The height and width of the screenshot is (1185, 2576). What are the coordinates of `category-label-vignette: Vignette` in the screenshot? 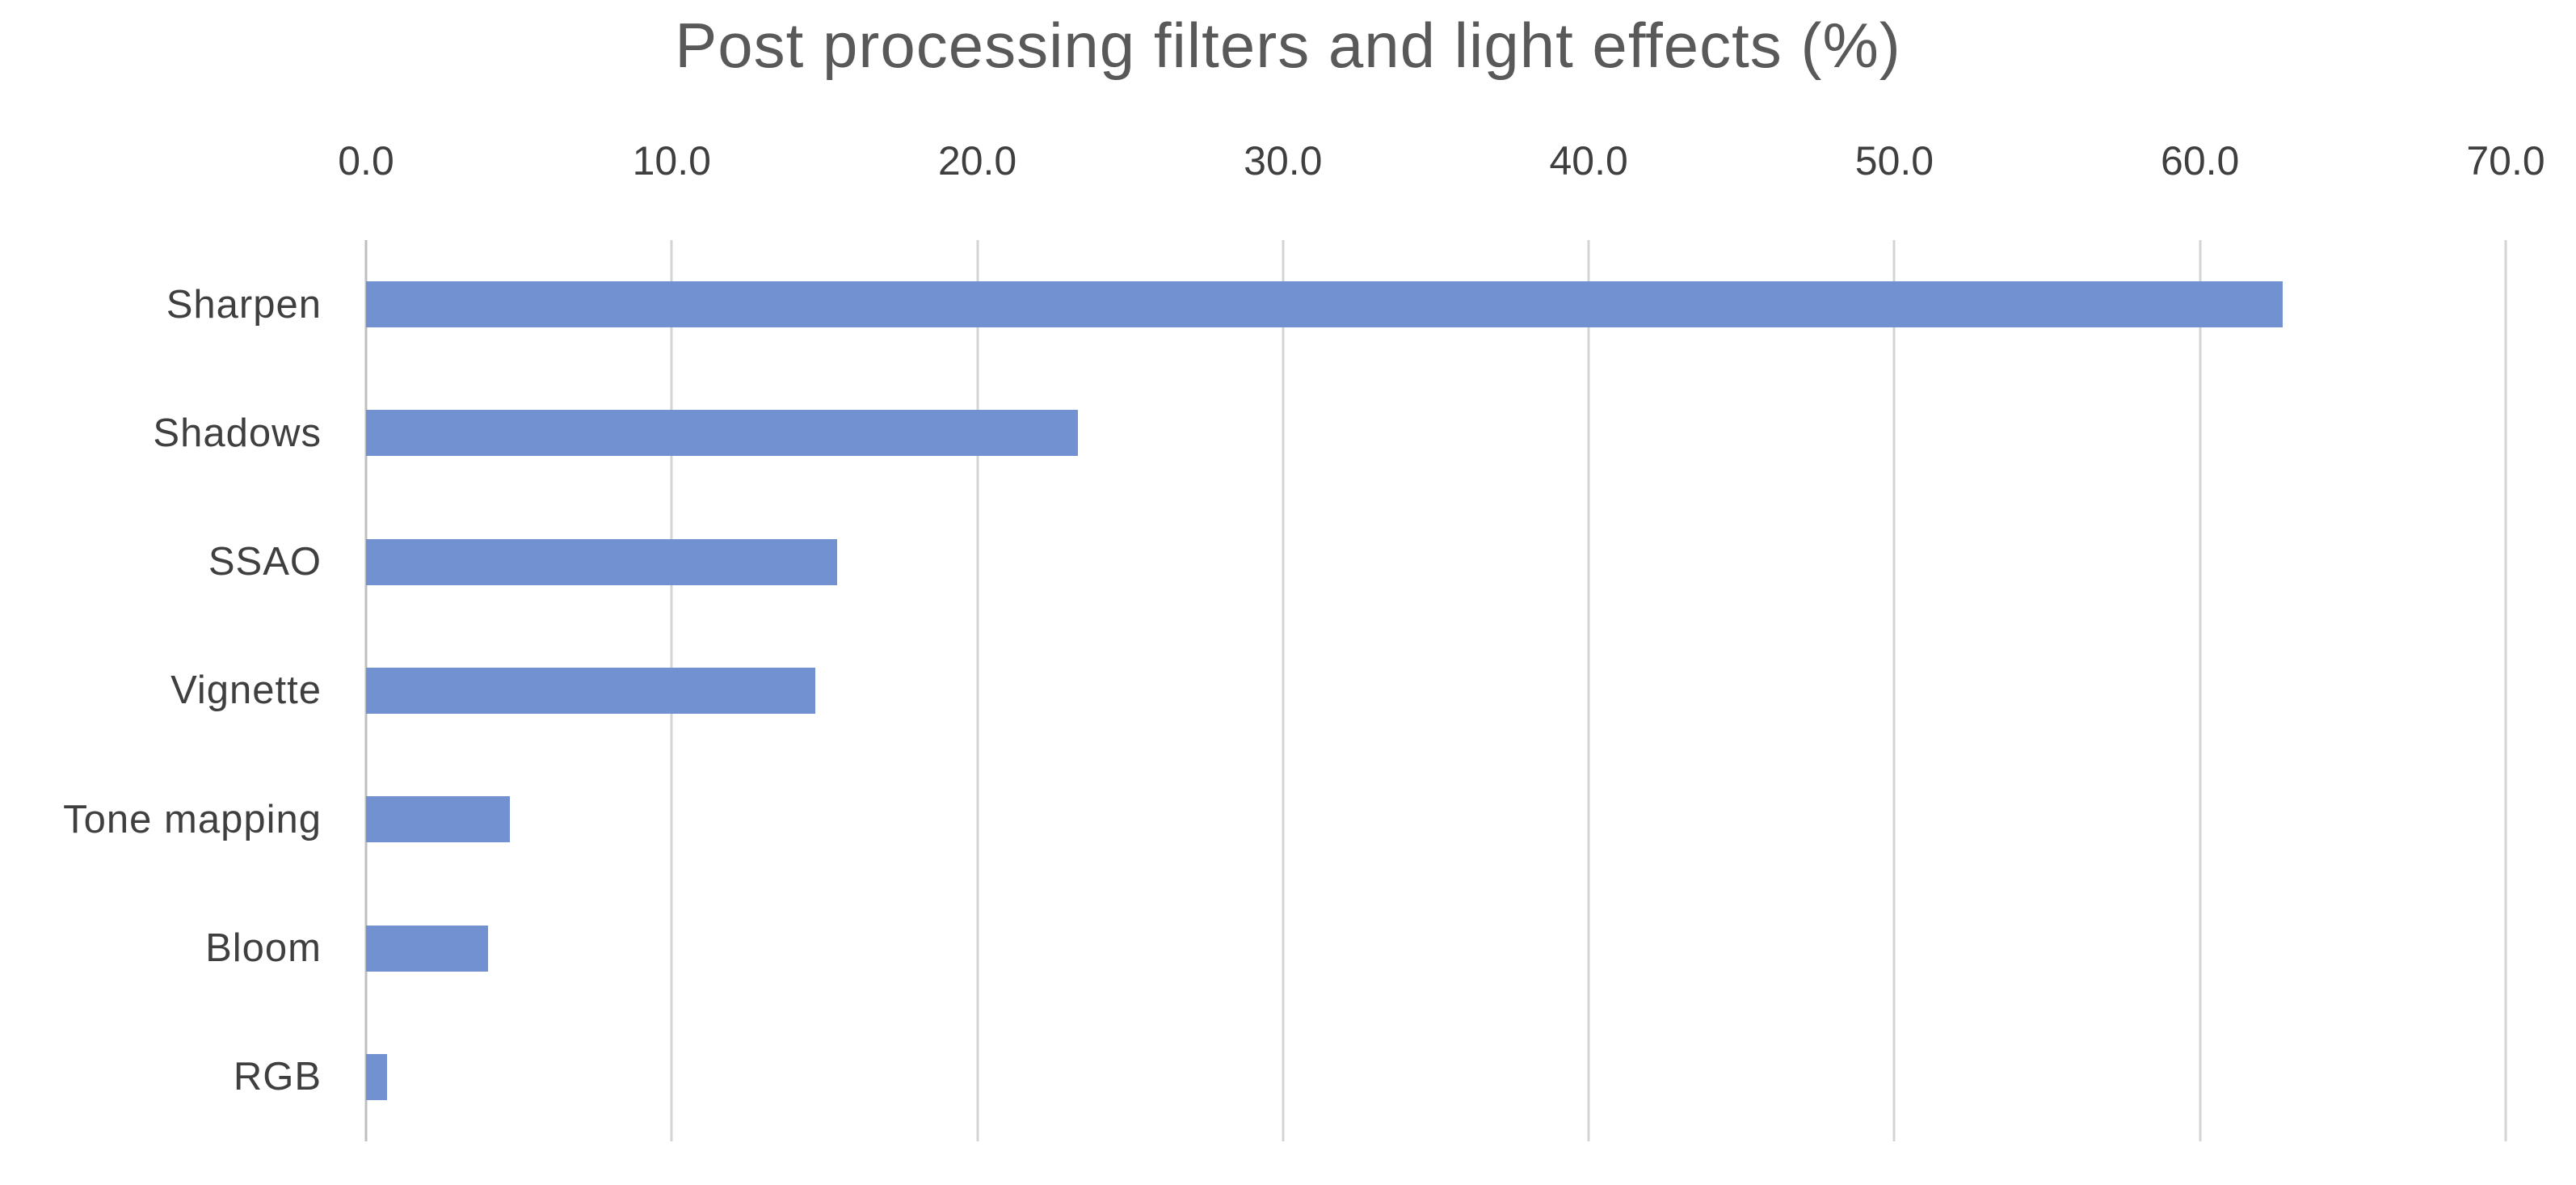 It's located at (246, 690).